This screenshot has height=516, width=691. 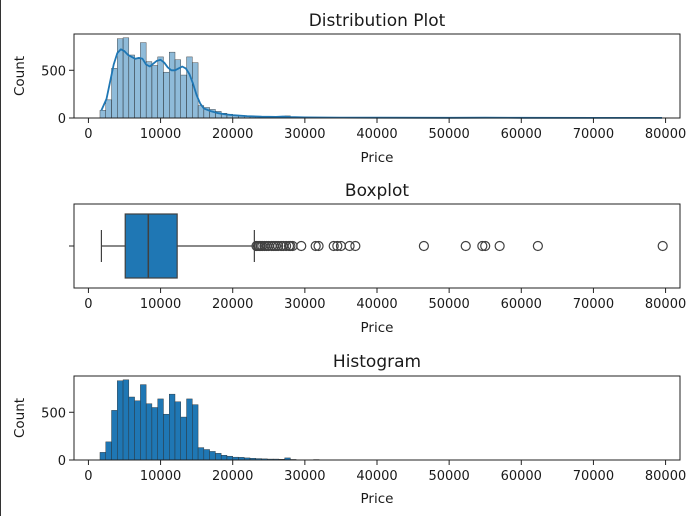 I want to click on histogram-ytick-label: 0, so click(x=62, y=461).